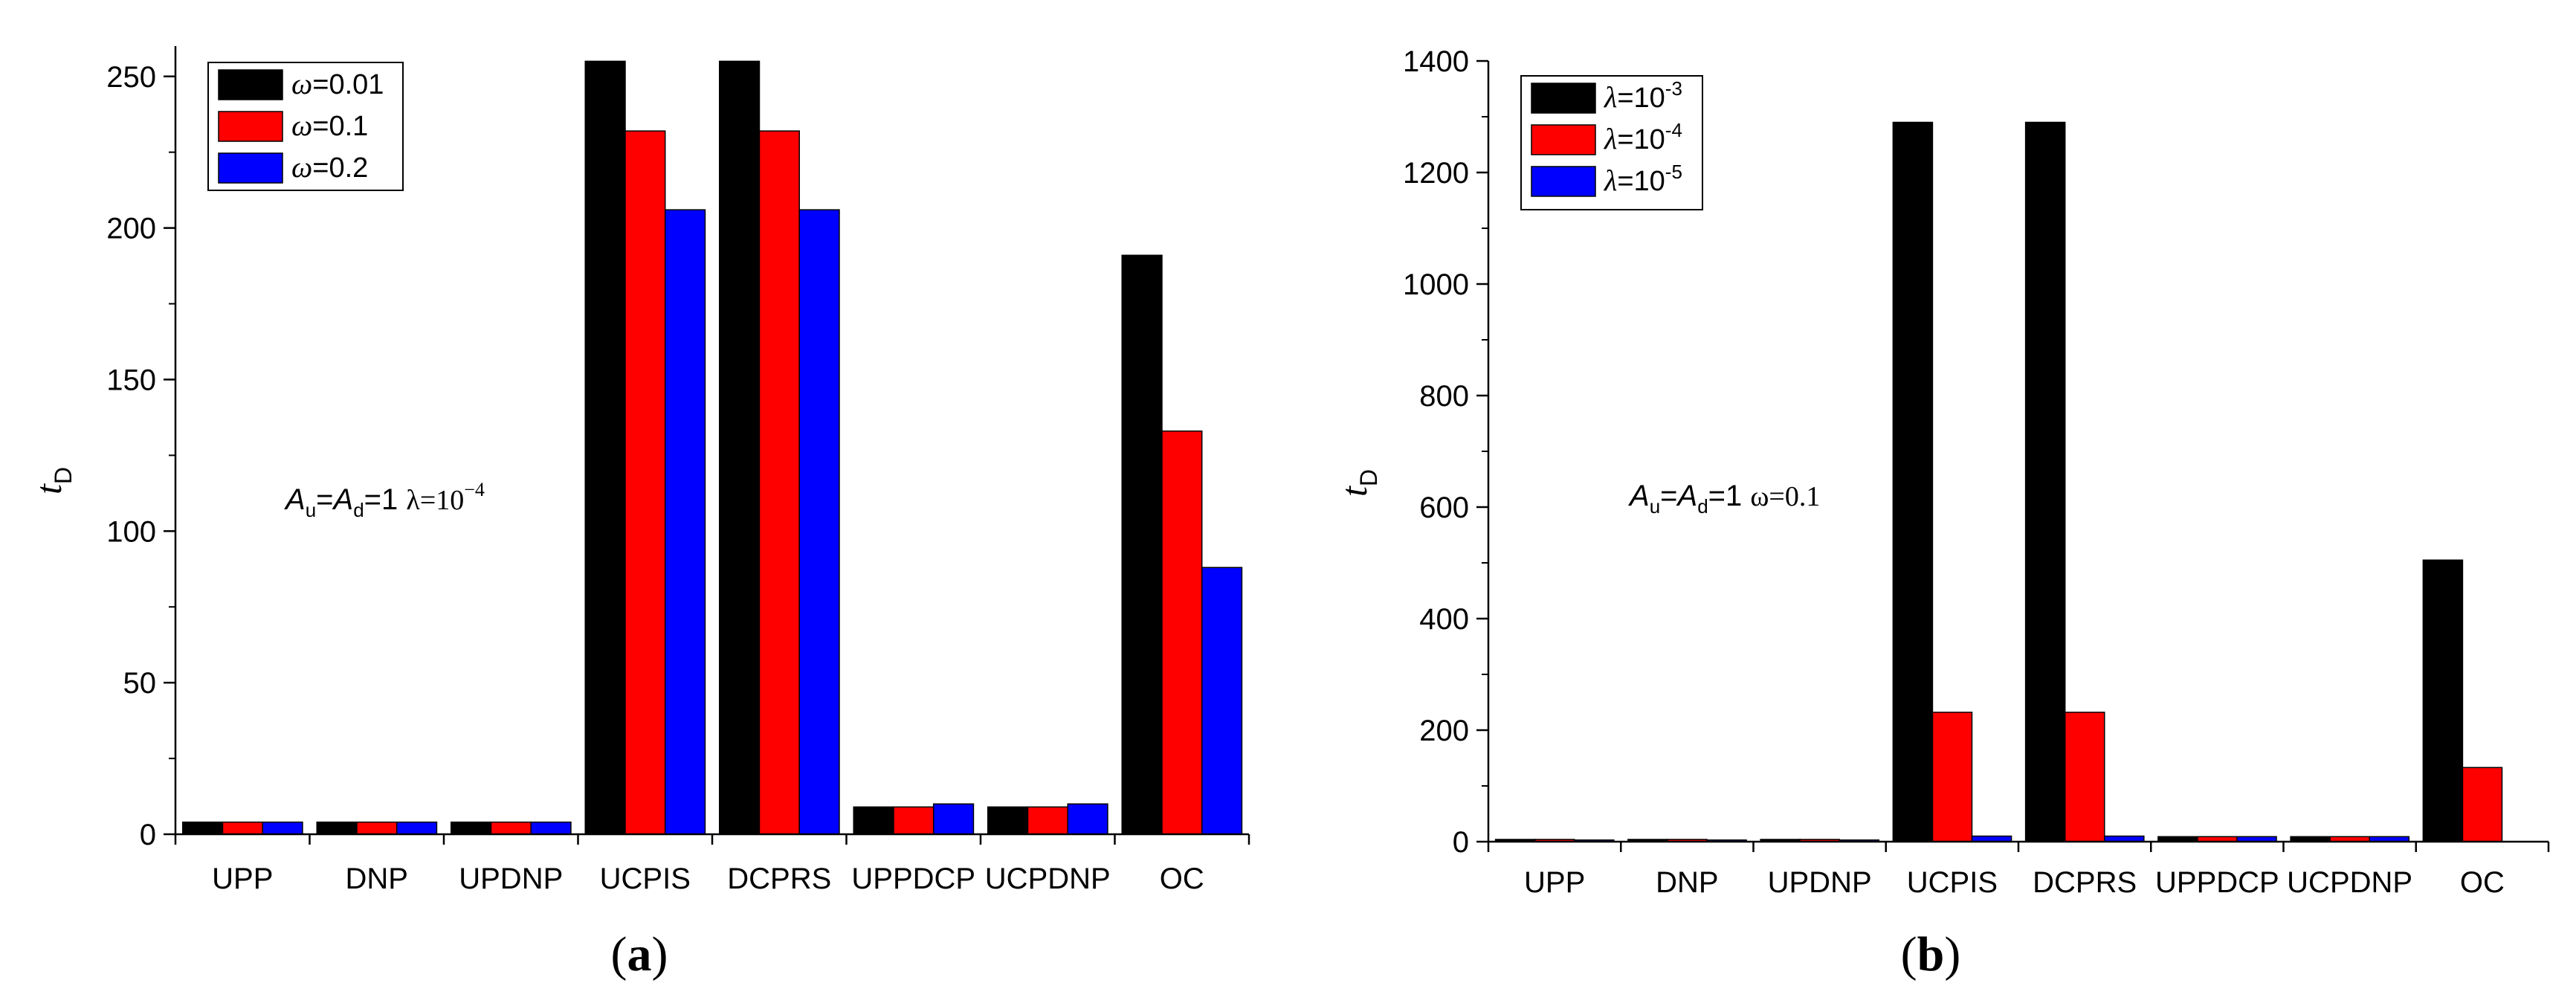 This screenshot has height=1006, width=2576. Describe the element at coordinates (377, 878) in the screenshot. I see `x-tick-label: DNP` at that location.